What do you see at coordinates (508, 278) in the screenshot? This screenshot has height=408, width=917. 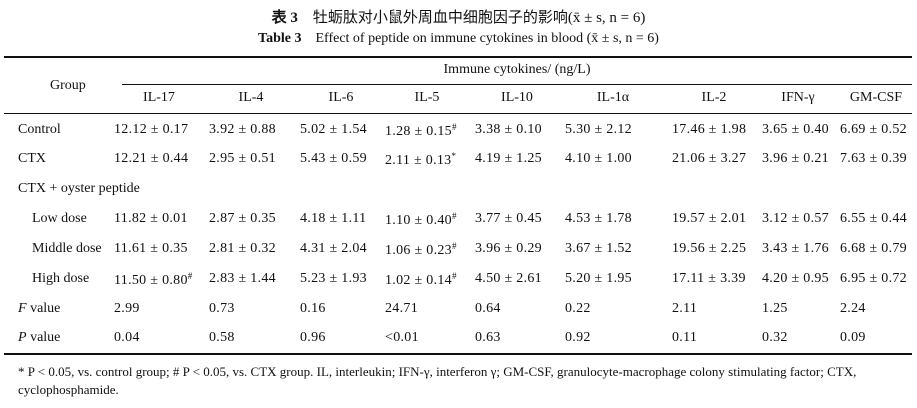 I see `table-cell: 4.50 ± 2.61` at bounding box center [508, 278].